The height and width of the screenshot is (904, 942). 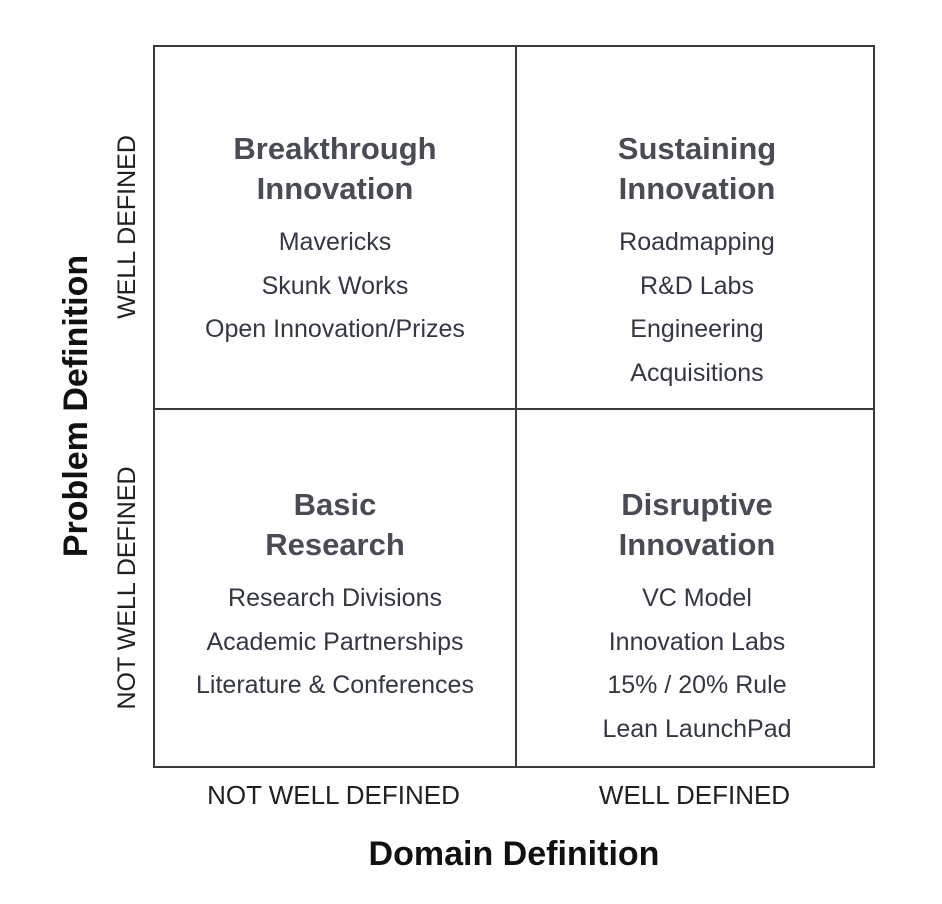 I want to click on list-item: Roadmapping, so click(x=697, y=242).